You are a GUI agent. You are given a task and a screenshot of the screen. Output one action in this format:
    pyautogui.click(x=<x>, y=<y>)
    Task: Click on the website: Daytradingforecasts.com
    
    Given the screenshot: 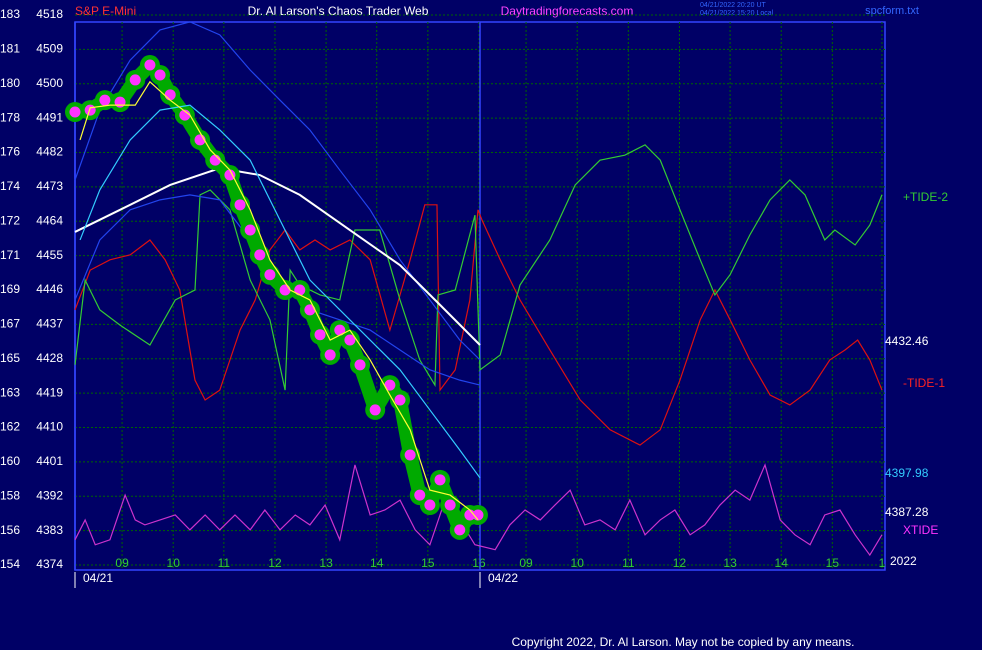 What is the action you would take?
    pyautogui.click(x=567, y=11)
    